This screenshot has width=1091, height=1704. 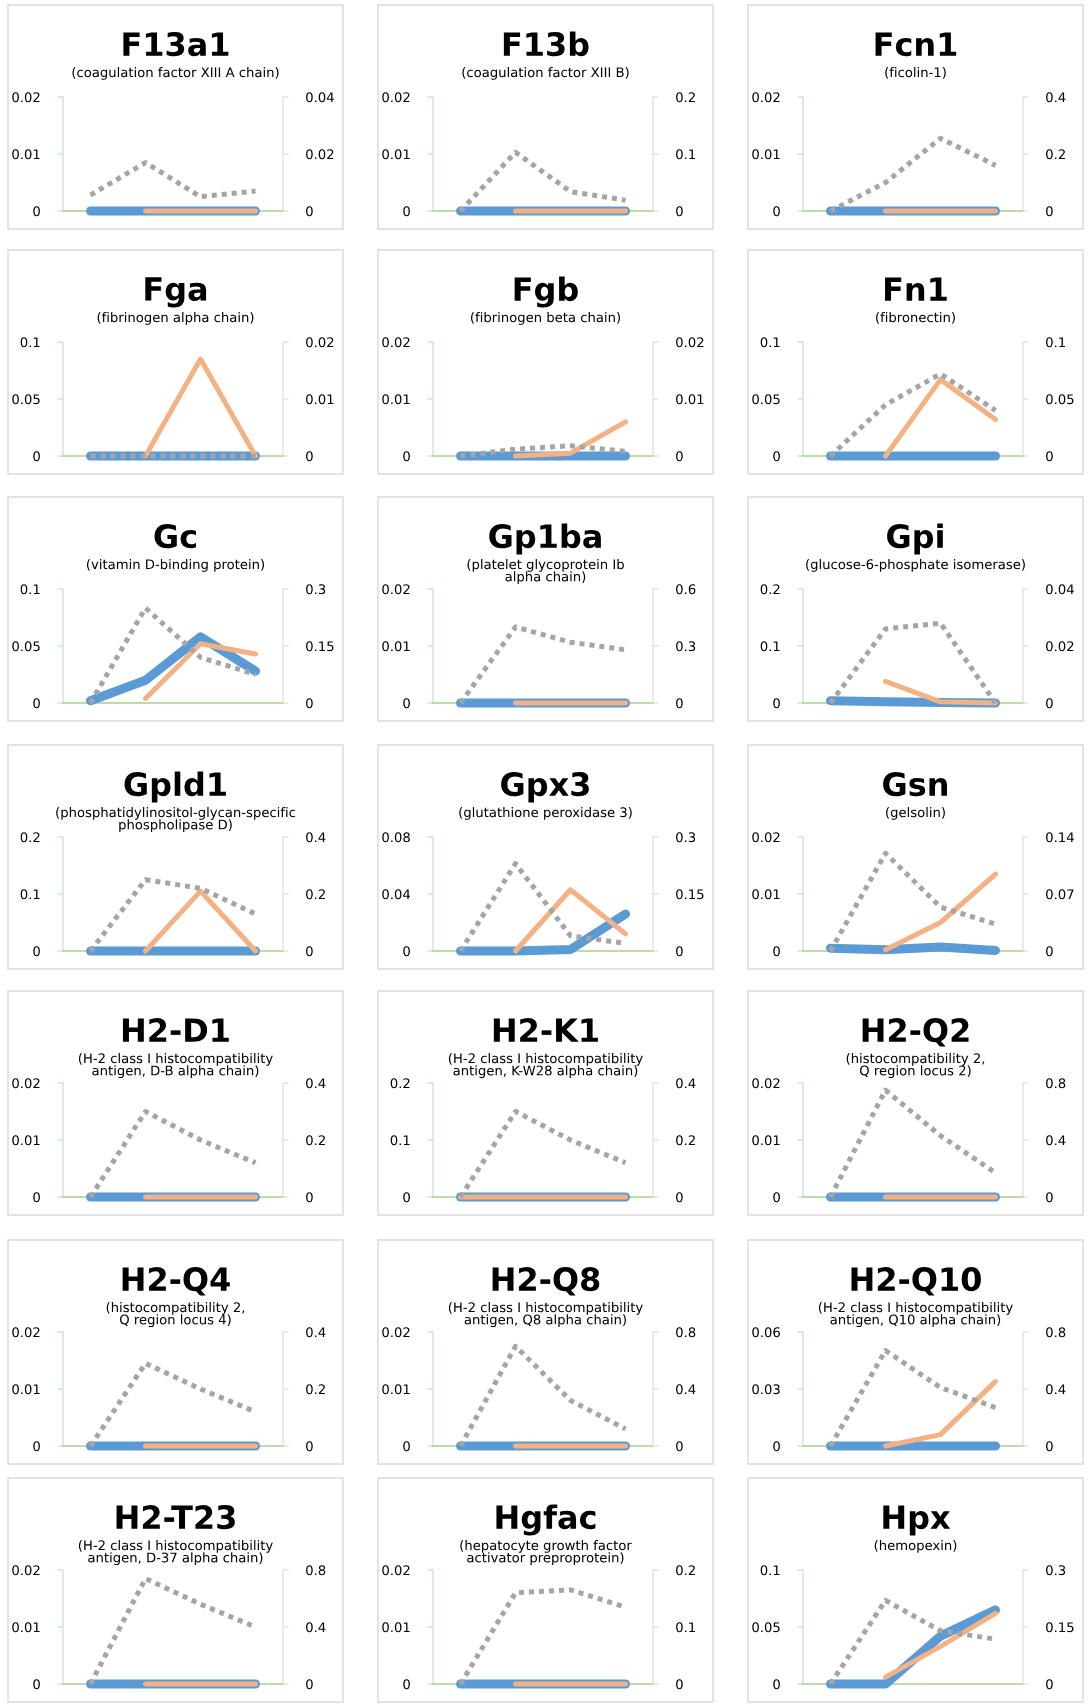 What do you see at coordinates (320, 646) in the screenshot?
I see `y2-tick-label: 0.15` at bounding box center [320, 646].